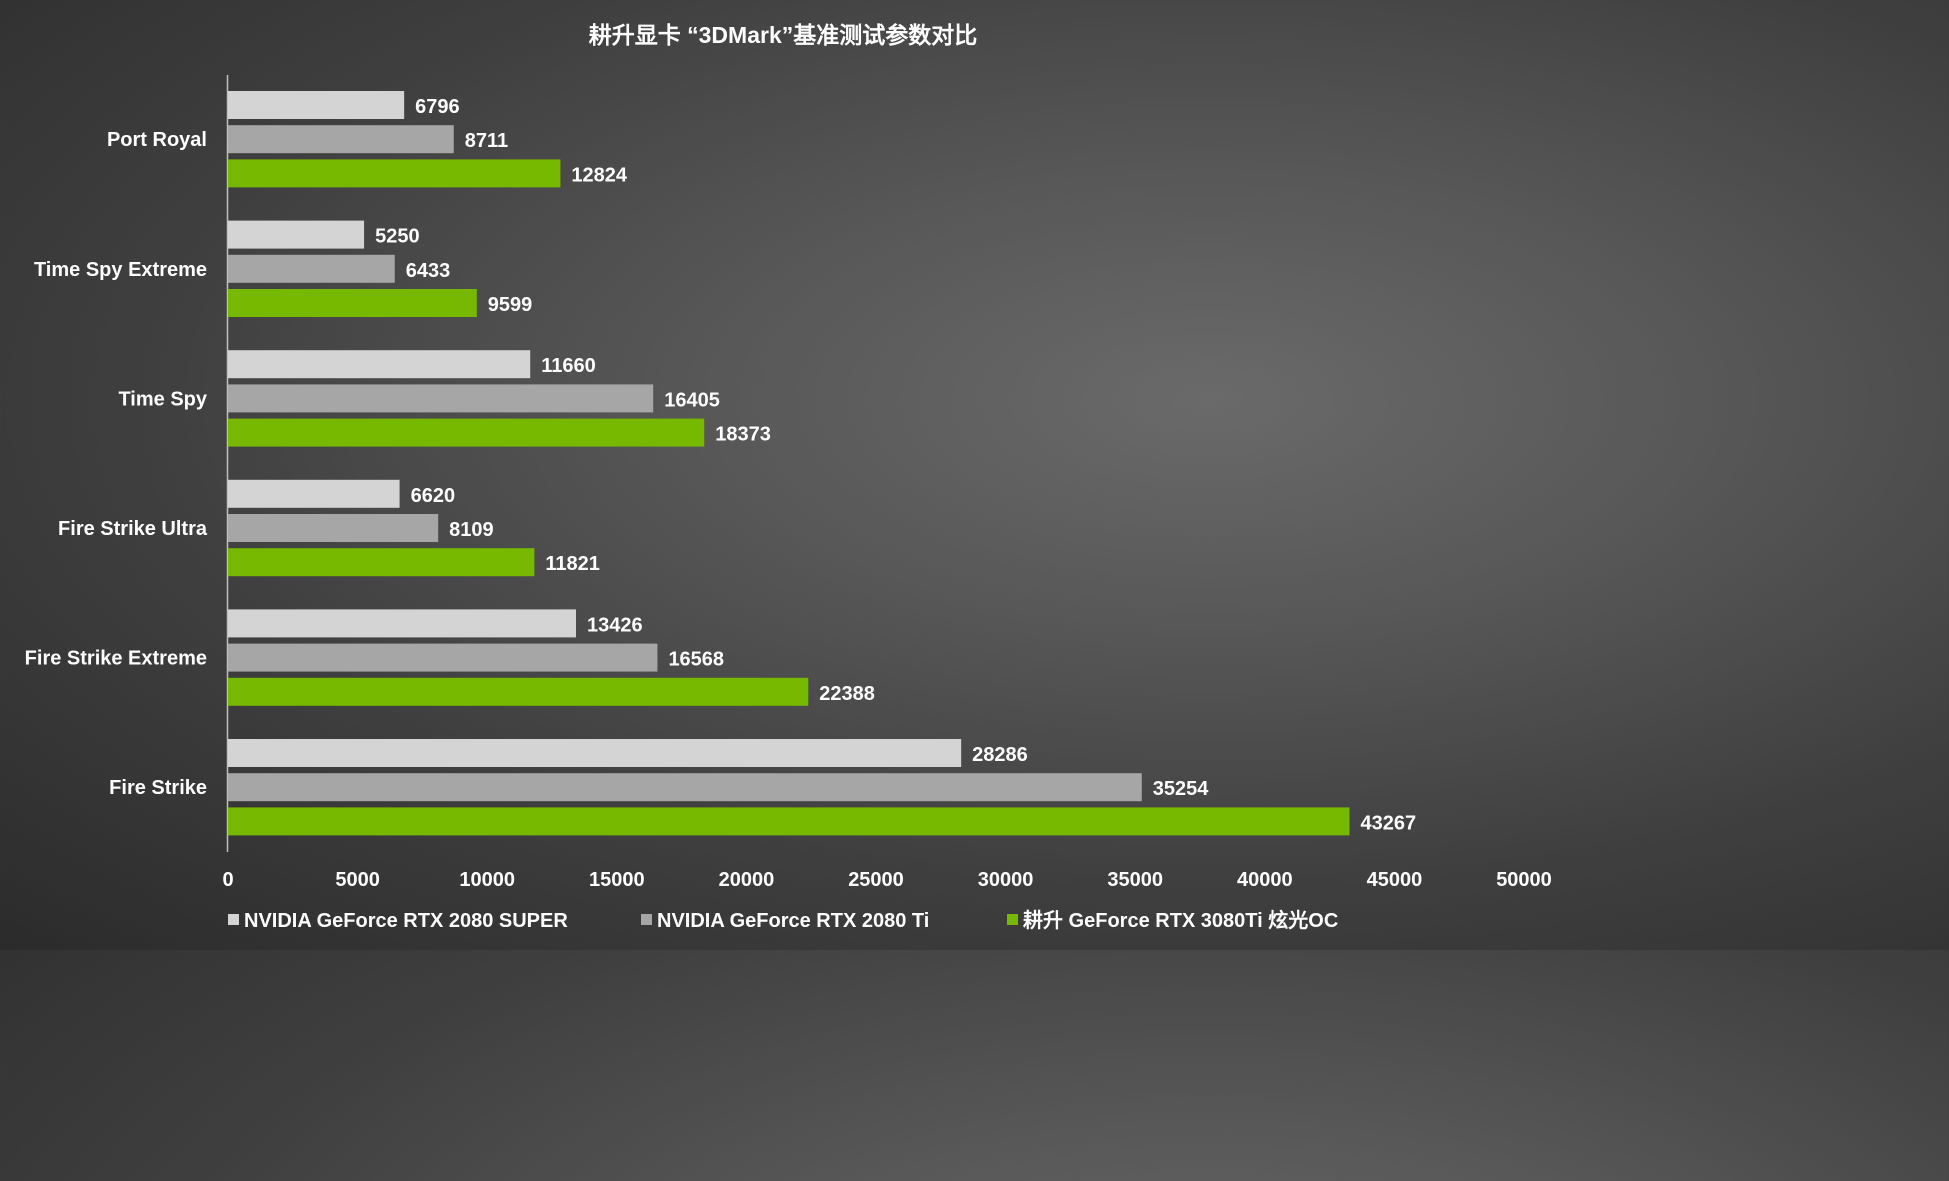 This screenshot has height=1181, width=1949. What do you see at coordinates (876, 880) in the screenshot?
I see `x-tick-label: 25000` at bounding box center [876, 880].